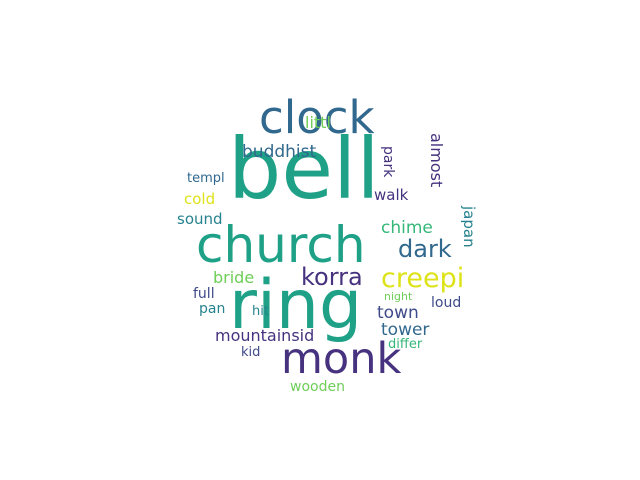  Describe the element at coordinates (407, 228) in the screenshot. I see `word-chime: chime` at that location.